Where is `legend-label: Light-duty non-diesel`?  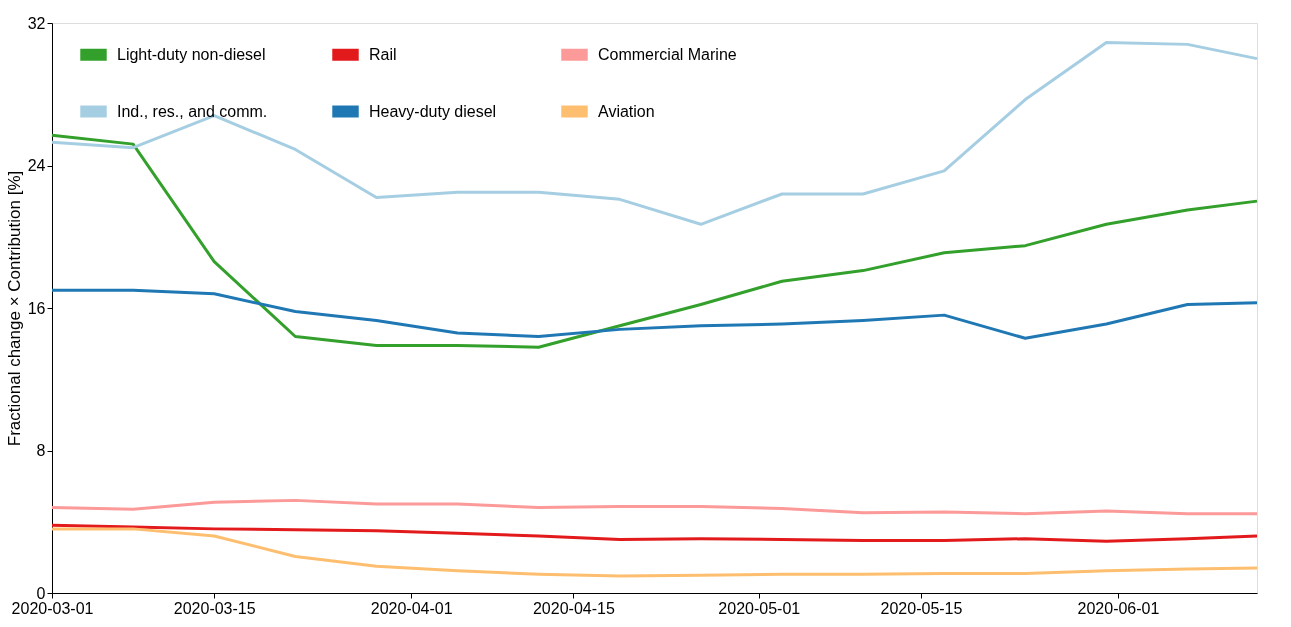 legend-label: Light-duty non-diesel is located at coordinates (191, 54).